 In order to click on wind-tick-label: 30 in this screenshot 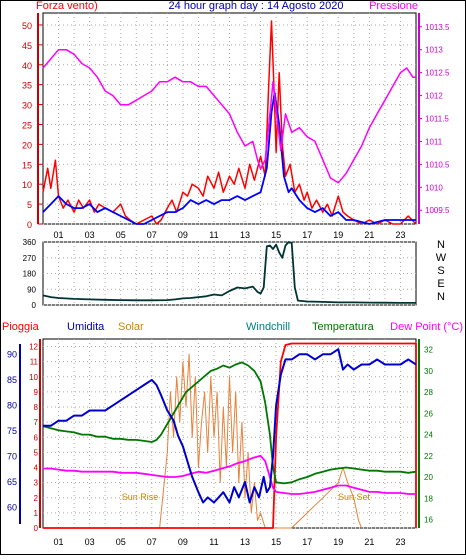, I will do `click(27, 106)`.